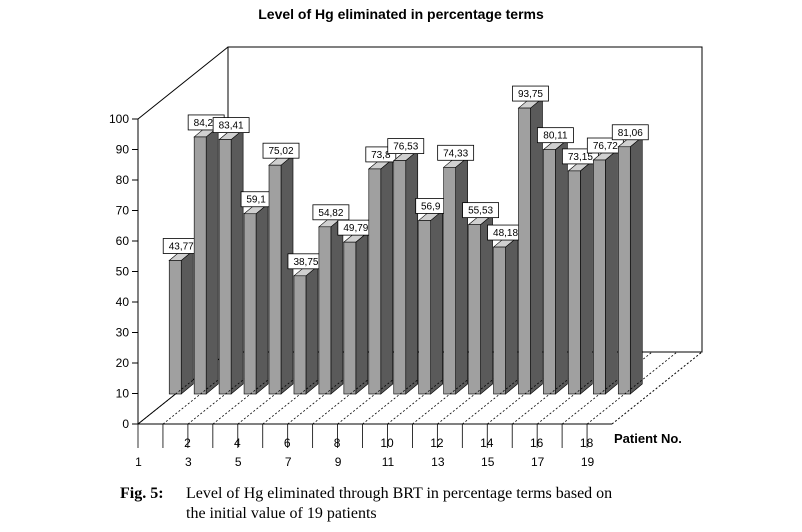  Describe the element at coordinates (125, 424) in the screenshot. I see `y-tick-label: 0` at that location.